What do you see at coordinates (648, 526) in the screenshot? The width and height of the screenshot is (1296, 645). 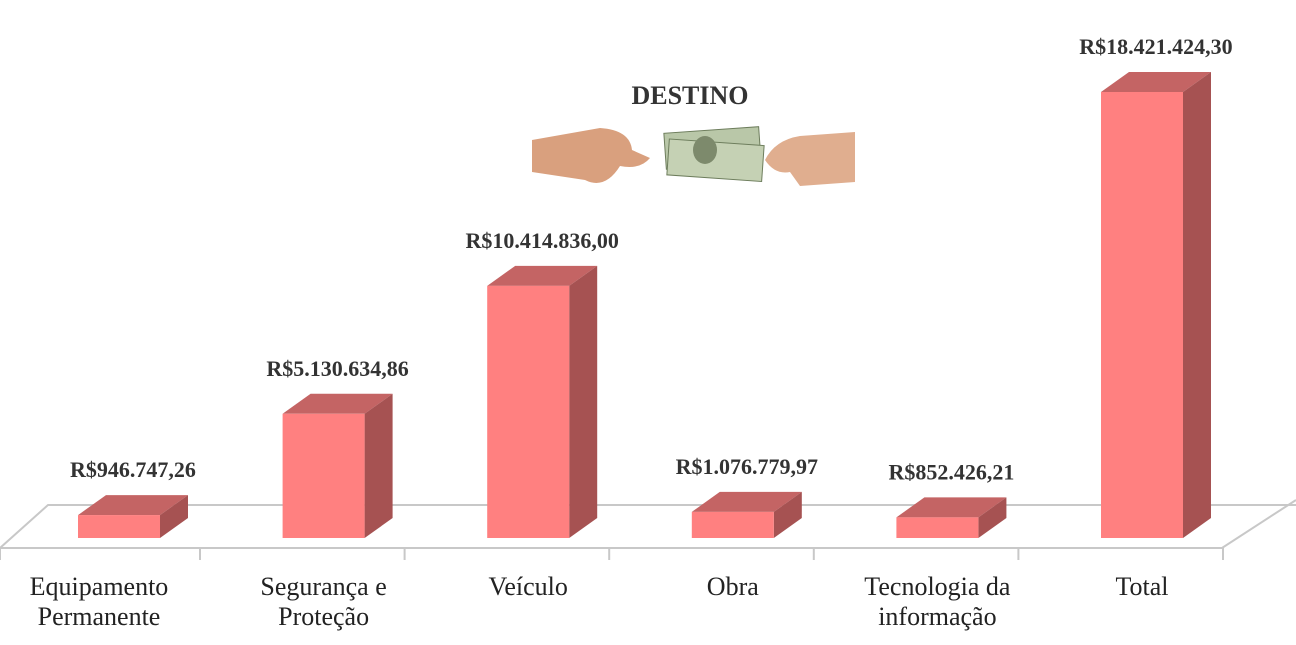 I see `floor-back` at bounding box center [648, 526].